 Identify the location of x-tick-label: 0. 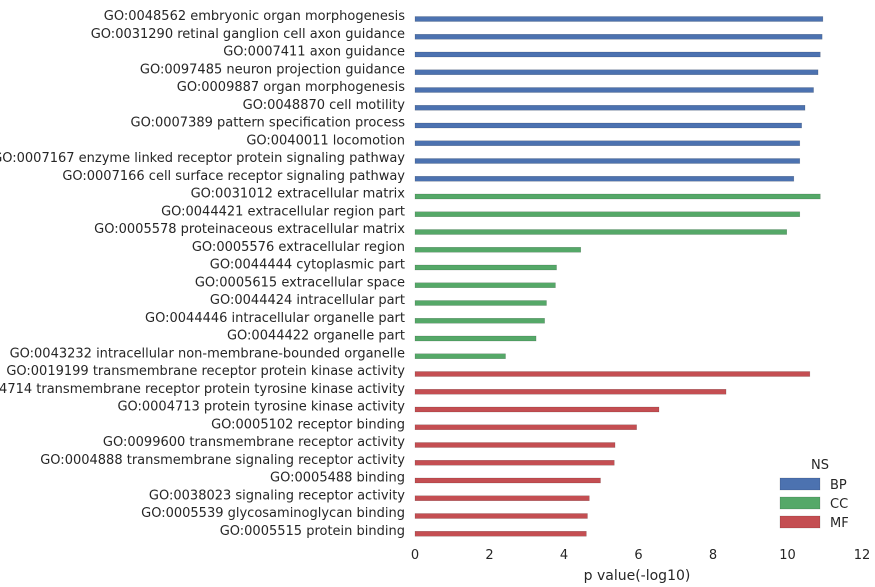
(415, 555).